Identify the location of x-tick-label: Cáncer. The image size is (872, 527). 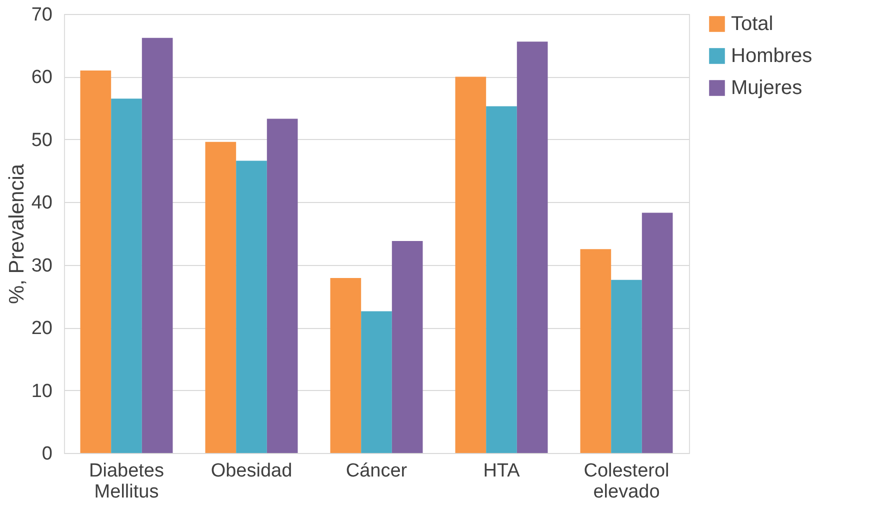
(377, 471).